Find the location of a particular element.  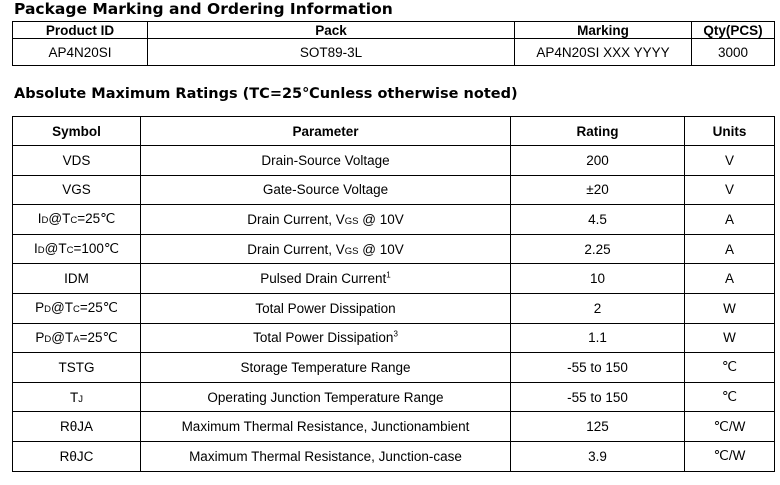

header-parameter: Parameter is located at coordinates (325, 131).